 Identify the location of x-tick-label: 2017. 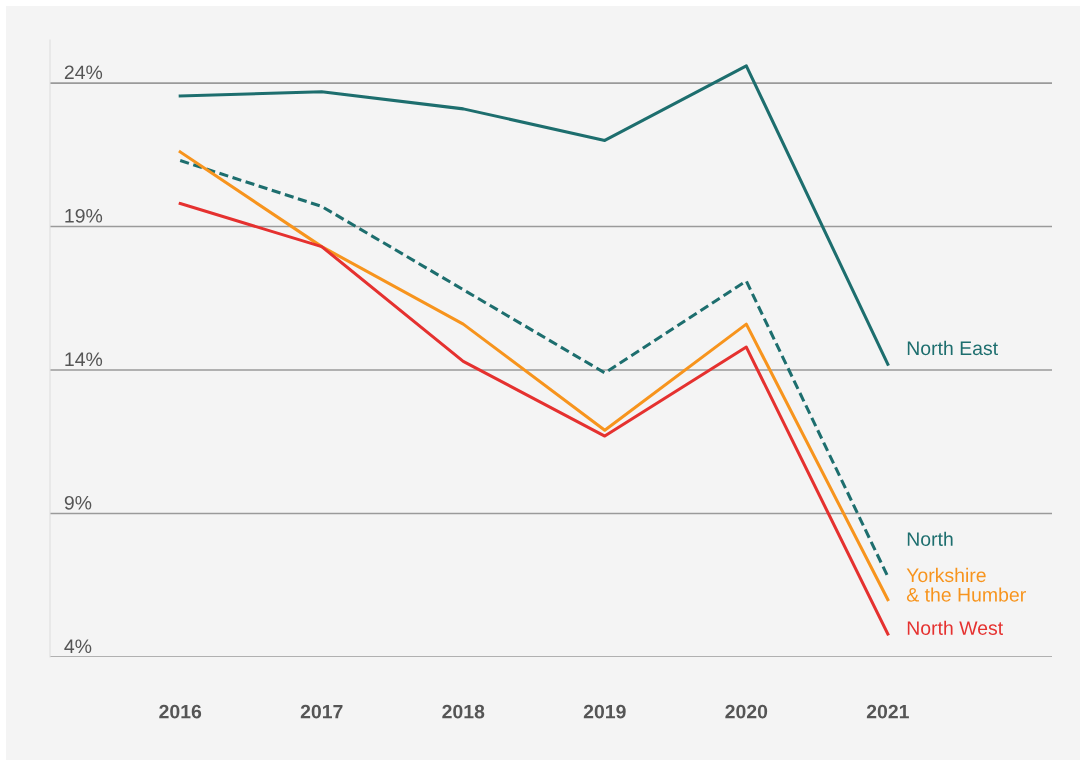
(321, 711).